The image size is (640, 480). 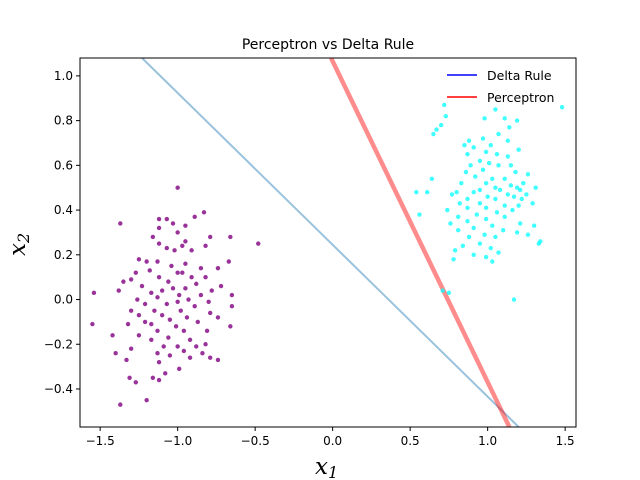 What do you see at coordinates (58, 389) in the screenshot?
I see `y-tick-label: −0.4` at bounding box center [58, 389].